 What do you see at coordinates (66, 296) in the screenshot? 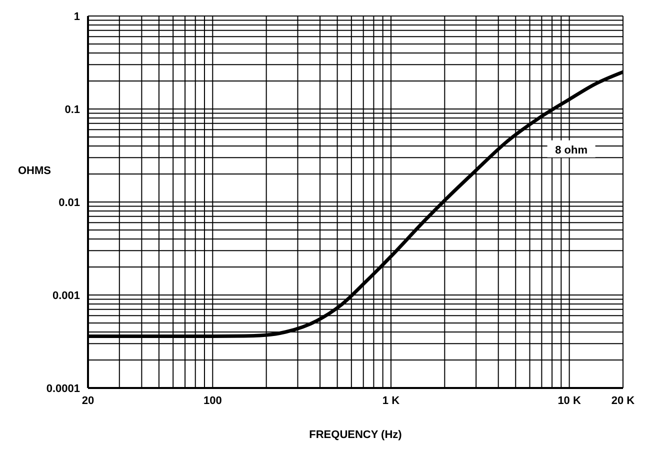
I see `y-tick-label: 0.001` at bounding box center [66, 296].